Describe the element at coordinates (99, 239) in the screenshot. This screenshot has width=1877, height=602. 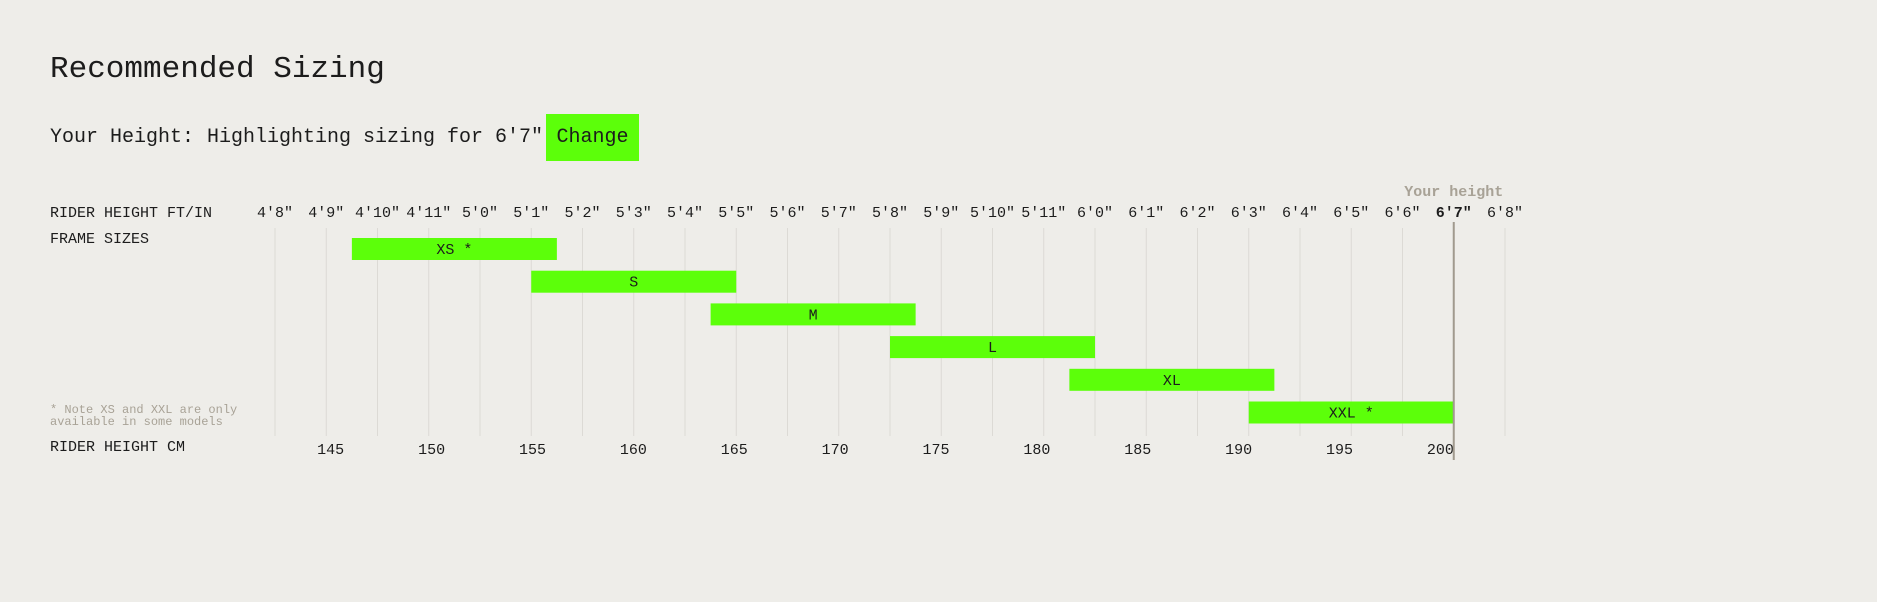
I see `y-label: FRAME SIZES` at that location.